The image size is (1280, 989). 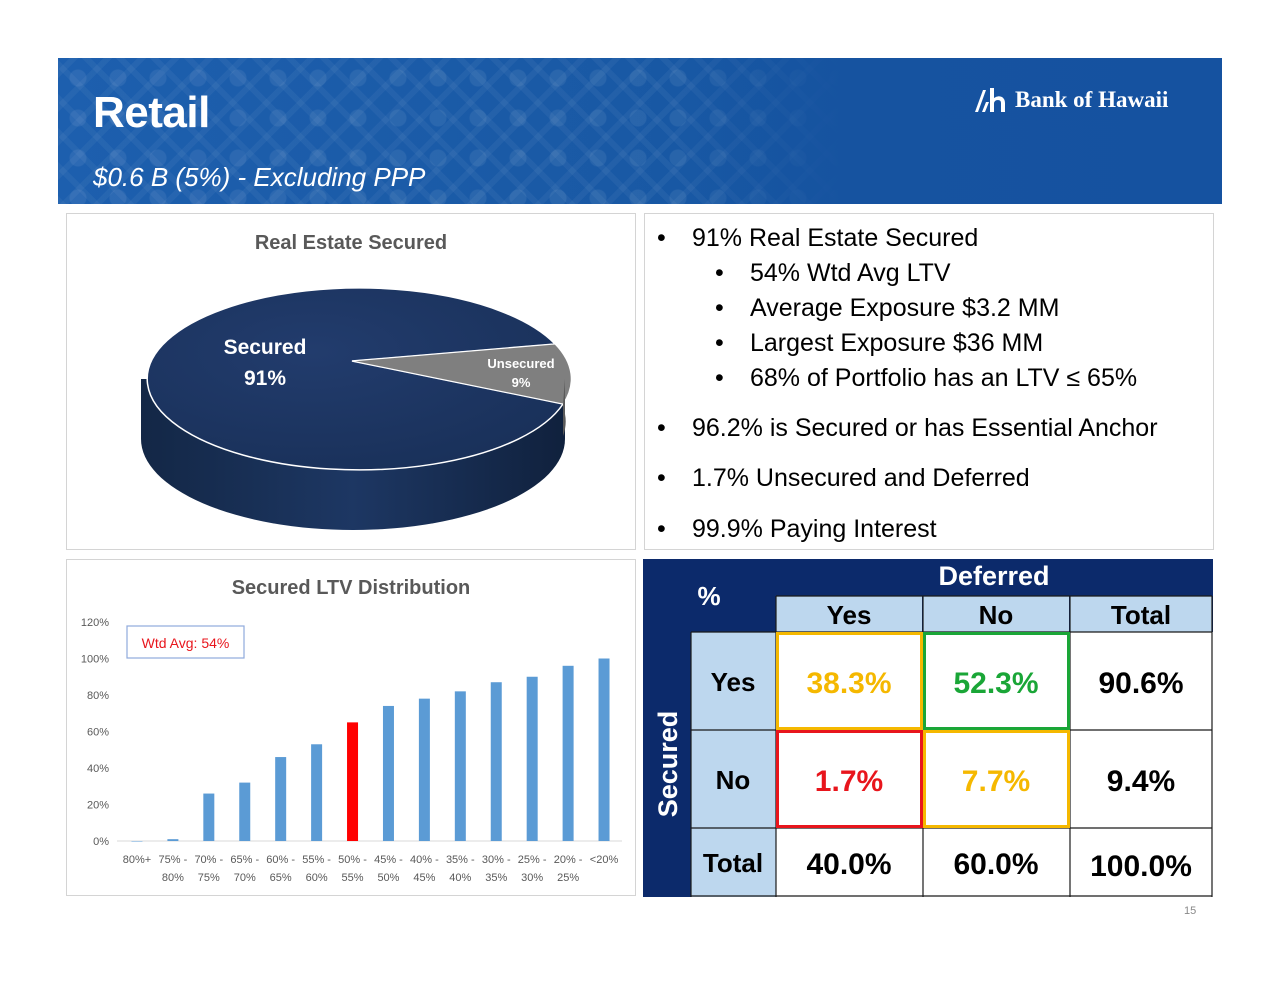 What do you see at coordinates (317, 878) in the screenshot?
I see `x-tick-label-bottom: 60%` at bounding box center [317, 878].